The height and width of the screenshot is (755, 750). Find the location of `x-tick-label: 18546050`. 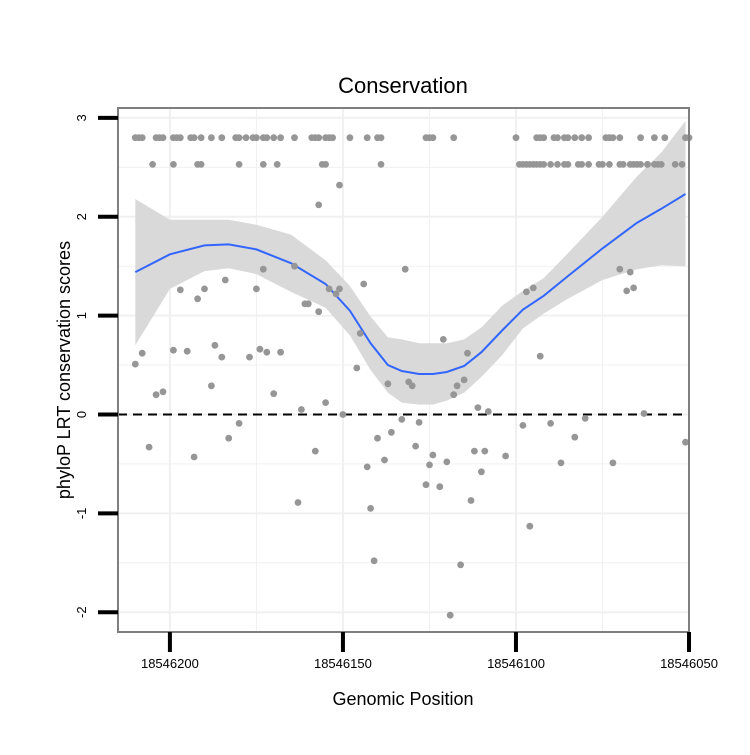

x-tick-label: 18546050 is located at coordinates (689, 663).